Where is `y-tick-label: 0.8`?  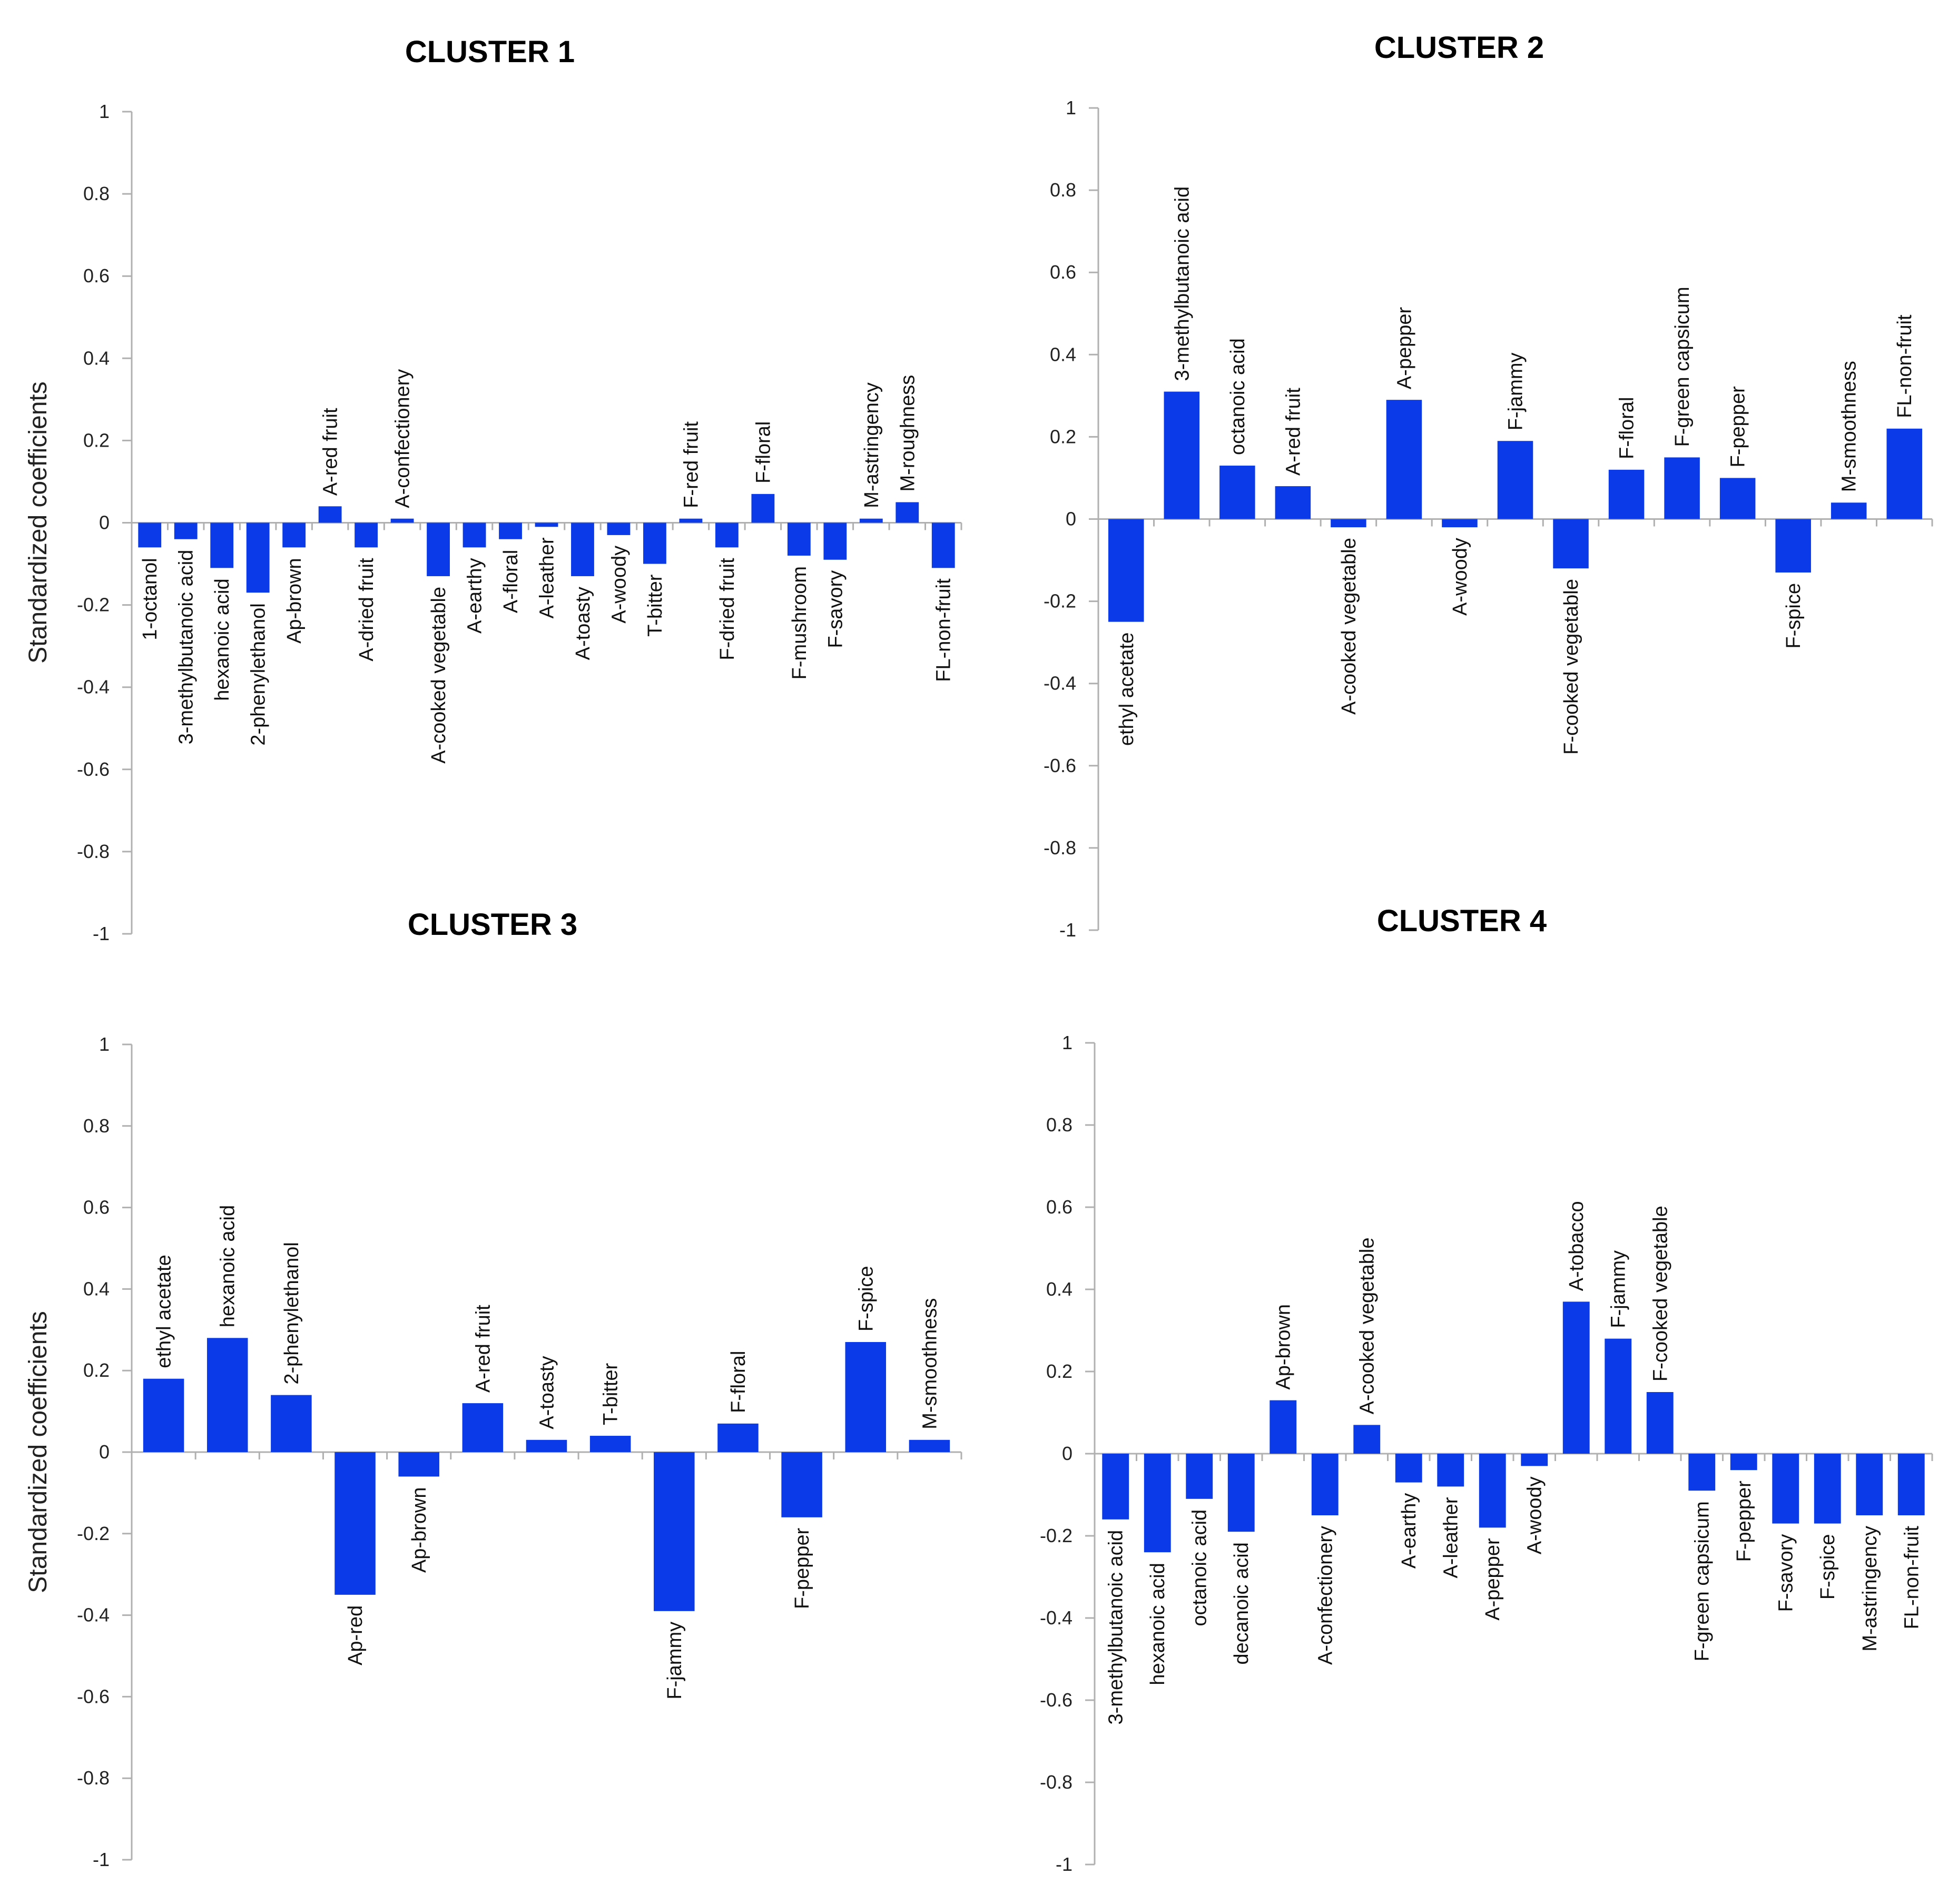 y-tick-label: 0.8 is located at coordinates (1063, 190).